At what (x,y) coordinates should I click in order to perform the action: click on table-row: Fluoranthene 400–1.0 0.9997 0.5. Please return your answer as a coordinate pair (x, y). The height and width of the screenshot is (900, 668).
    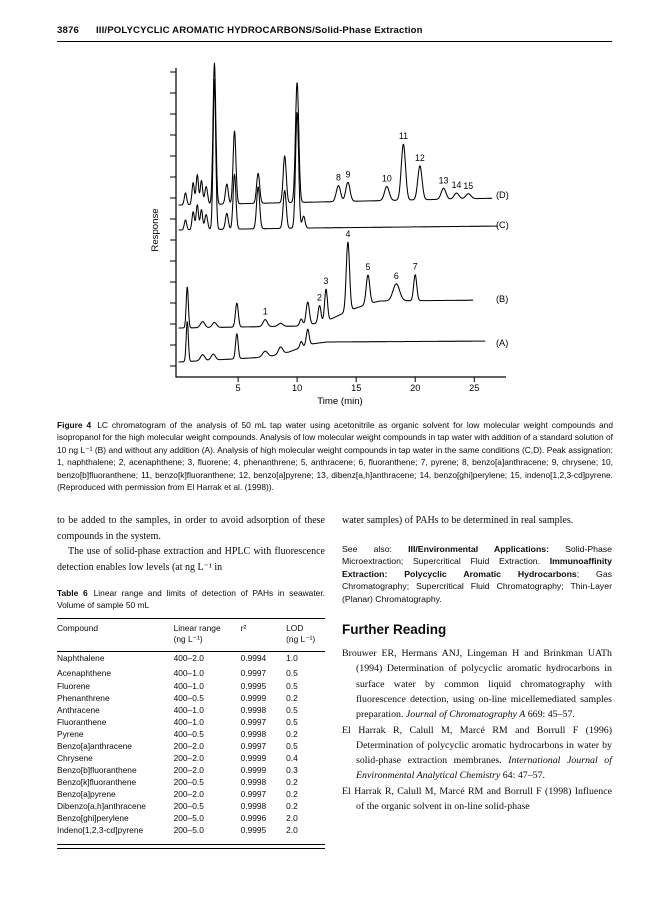
    Looking at the image, I should click on (191, 722).